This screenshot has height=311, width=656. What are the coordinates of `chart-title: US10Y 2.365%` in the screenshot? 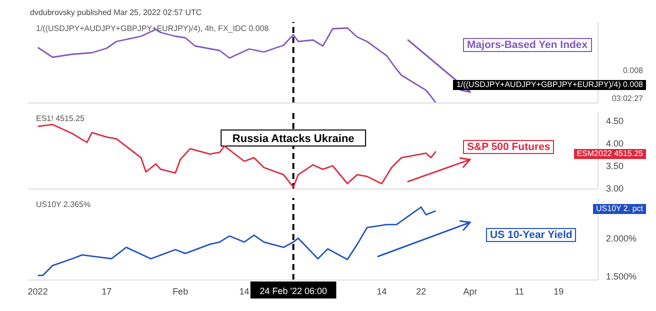 It's located at (63, 204).